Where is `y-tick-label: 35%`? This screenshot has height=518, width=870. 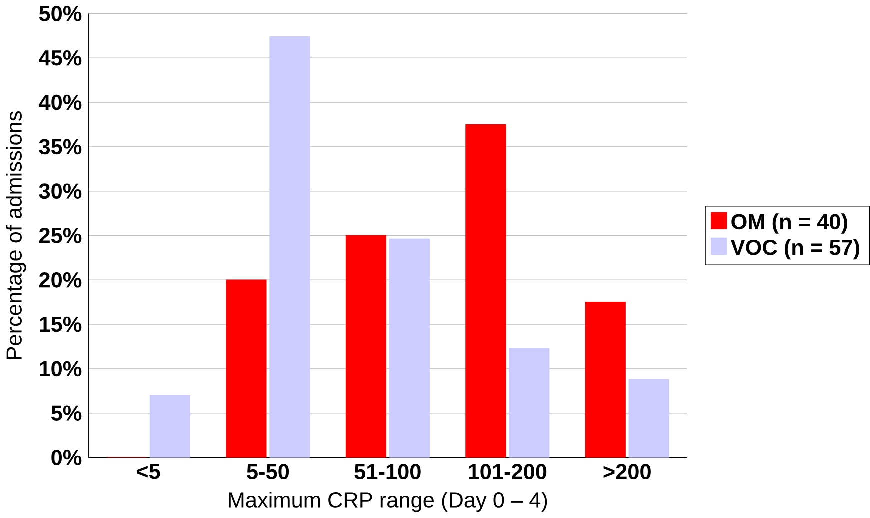
y-tick-label: 35% is located at coordinates (60, 147).